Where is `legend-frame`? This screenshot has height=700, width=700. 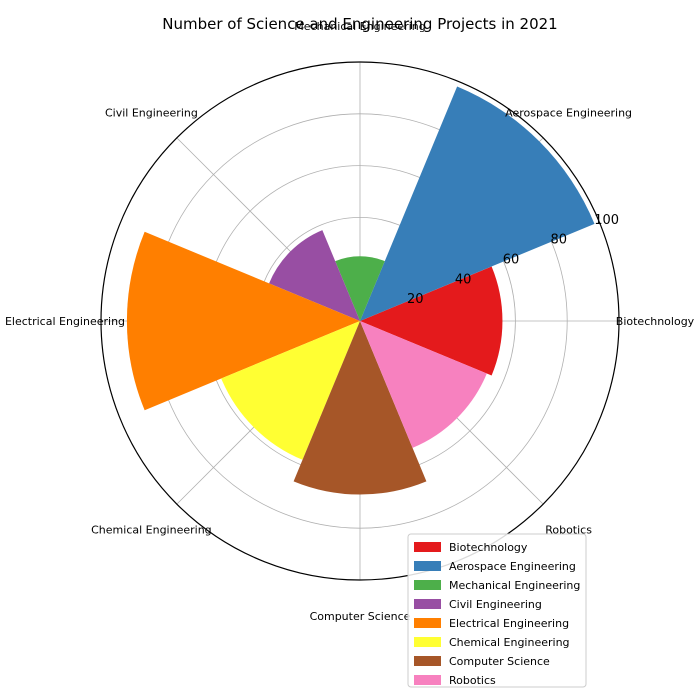
legend-frame is located at coordinates (497, 610).